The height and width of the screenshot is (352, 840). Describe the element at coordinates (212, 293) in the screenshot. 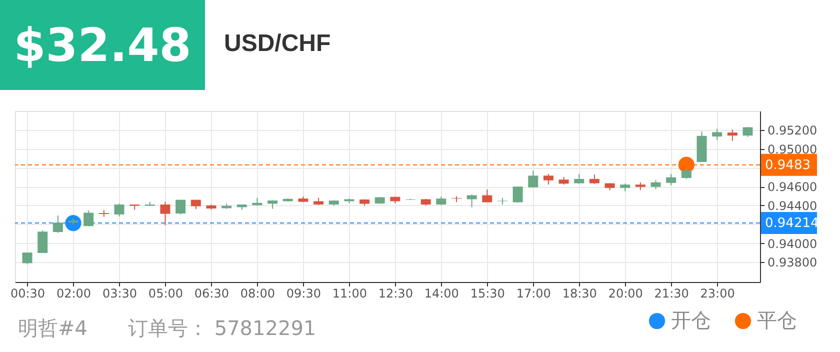

I see `x-tick-label: 06:30` at that location.